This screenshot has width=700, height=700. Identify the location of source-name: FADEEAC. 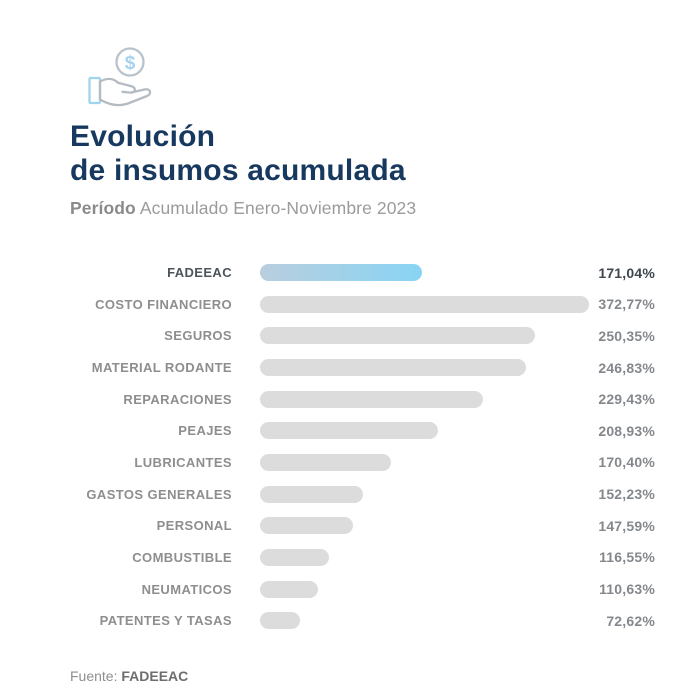
(155, 676).